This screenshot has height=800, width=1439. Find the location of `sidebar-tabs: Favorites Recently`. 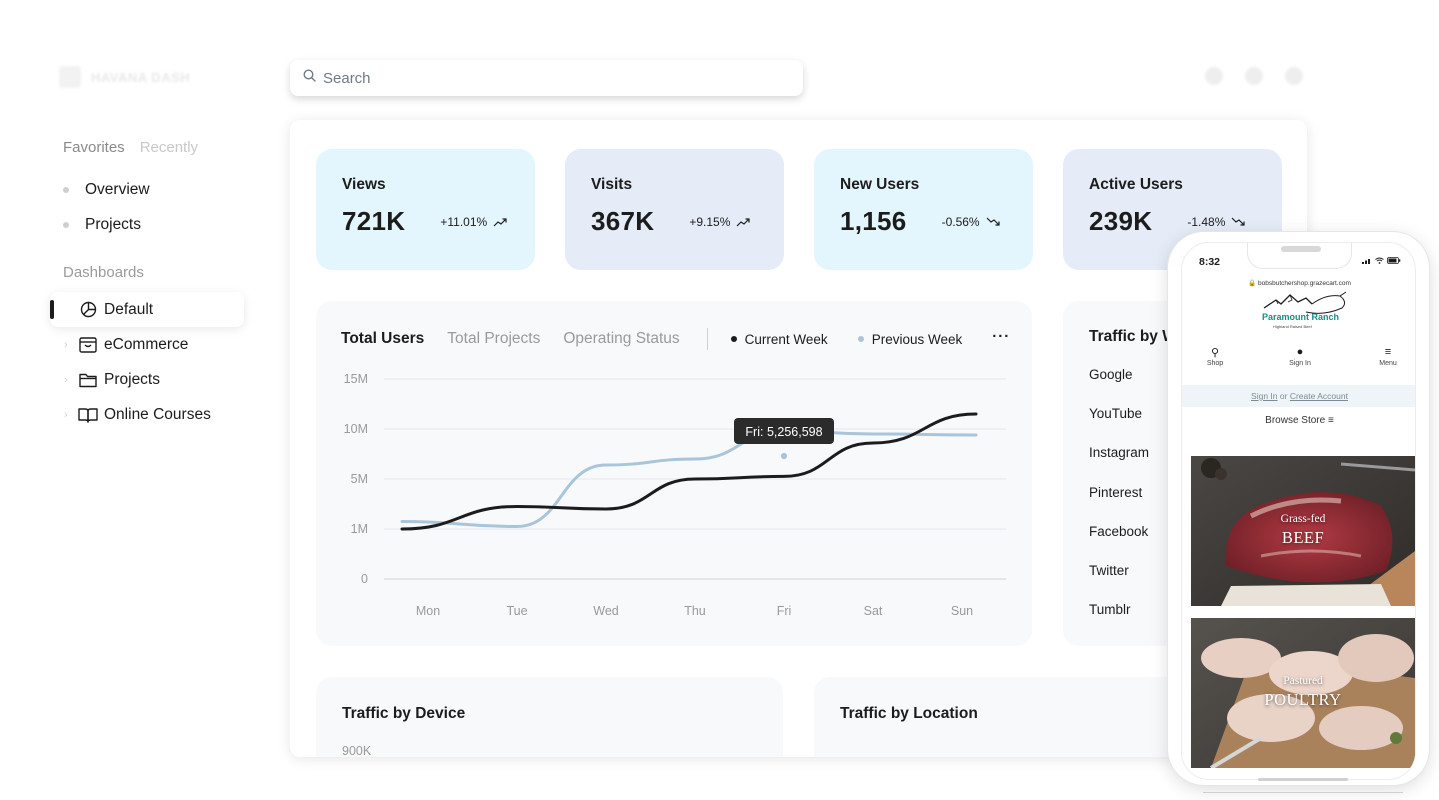

sidebar-tabs: Favorites Recently is located at coordinates (130, 147).